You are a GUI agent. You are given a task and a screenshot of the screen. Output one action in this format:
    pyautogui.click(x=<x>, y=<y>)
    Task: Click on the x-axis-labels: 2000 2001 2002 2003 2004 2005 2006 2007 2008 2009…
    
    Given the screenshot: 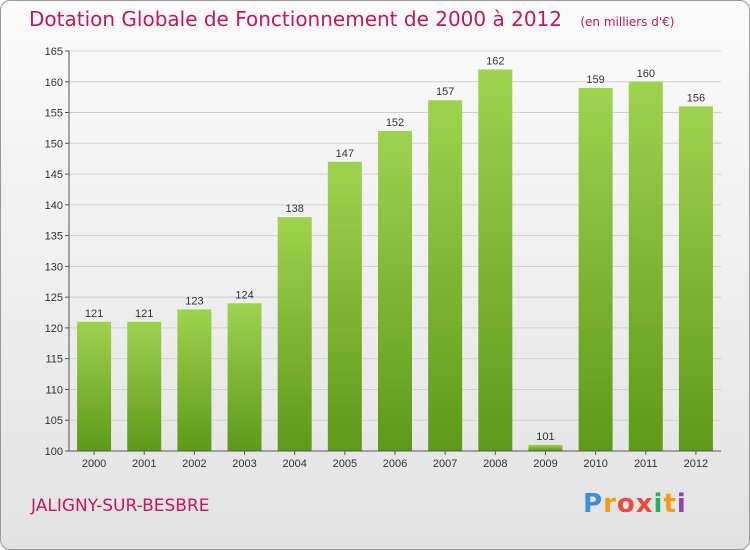 What is the action you would take?
    pyautogui.click(x=395, y=460)
    